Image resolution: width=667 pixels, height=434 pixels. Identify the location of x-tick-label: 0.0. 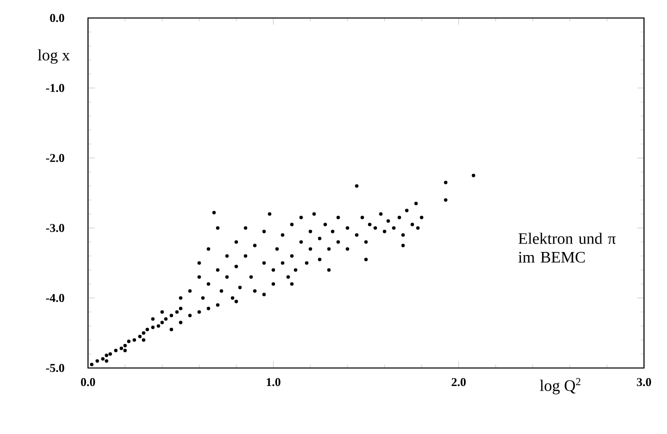
(88, 382).